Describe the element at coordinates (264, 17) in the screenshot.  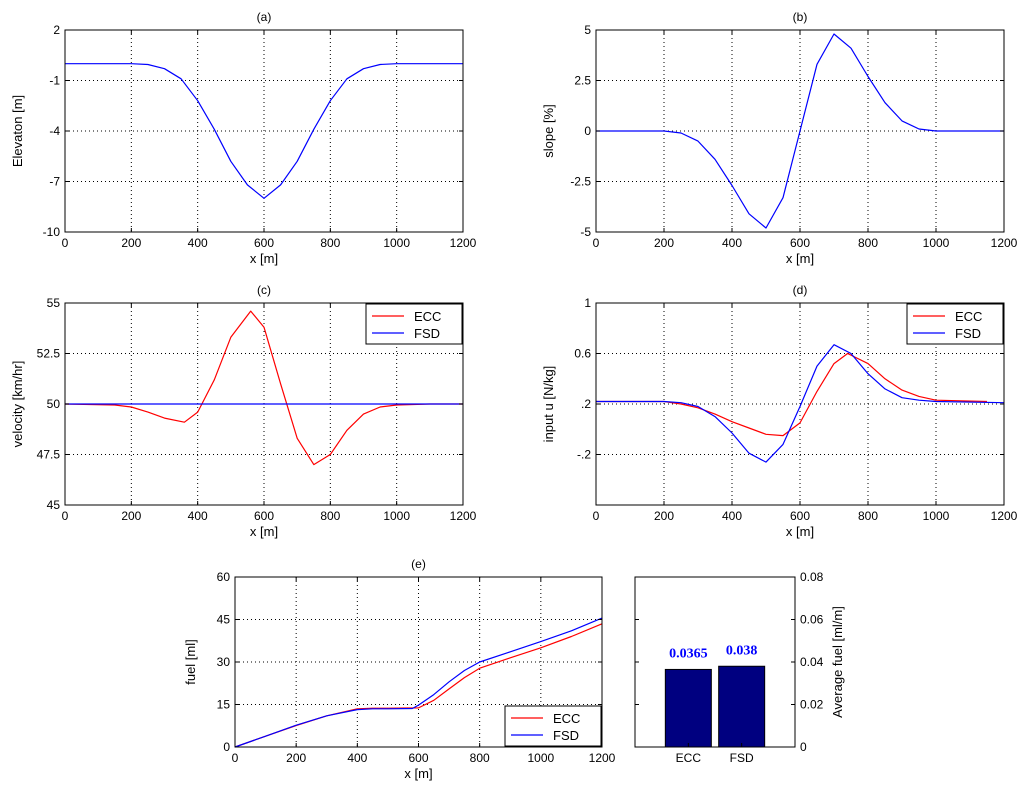
I see `chart-title: (a)` at that location.